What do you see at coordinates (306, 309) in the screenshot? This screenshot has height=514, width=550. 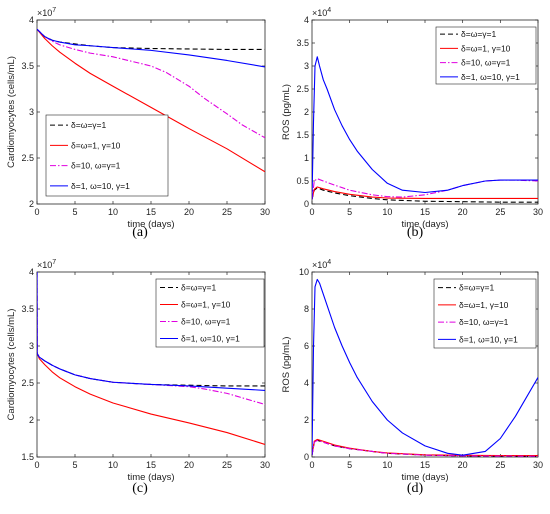 I see `y-tick-label: 8` at bounding box center [306, 309].